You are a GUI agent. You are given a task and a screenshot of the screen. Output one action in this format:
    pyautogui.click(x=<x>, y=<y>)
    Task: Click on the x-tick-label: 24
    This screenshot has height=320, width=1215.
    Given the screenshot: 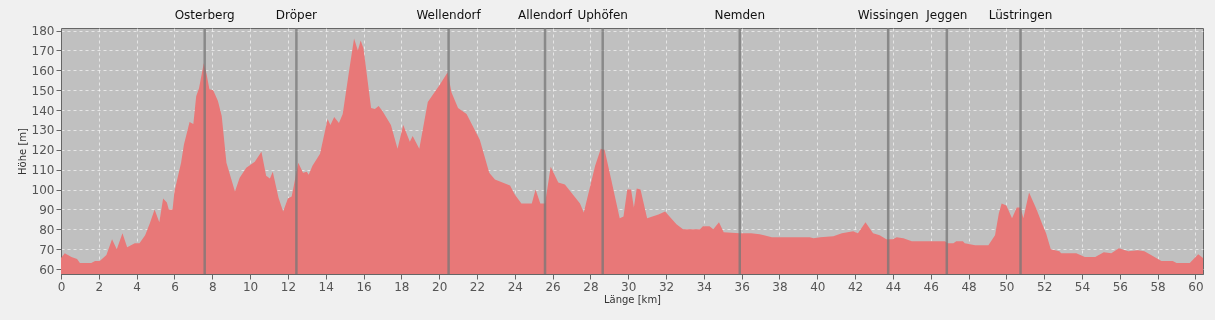 What is the action you would take?
    pyautogui.click(x=515, y=286)
    